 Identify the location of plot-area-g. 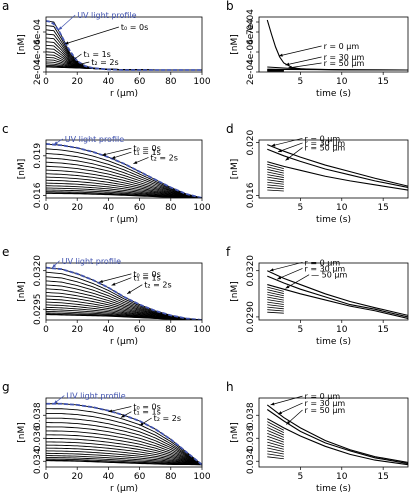
(124, 434).